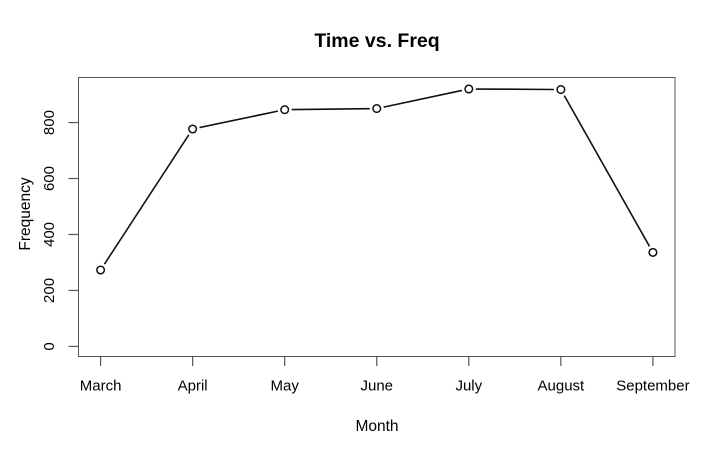 The height and width of the screenshot is (457, 716). I want to click on y-tick-label: 600, so click(49, 178).